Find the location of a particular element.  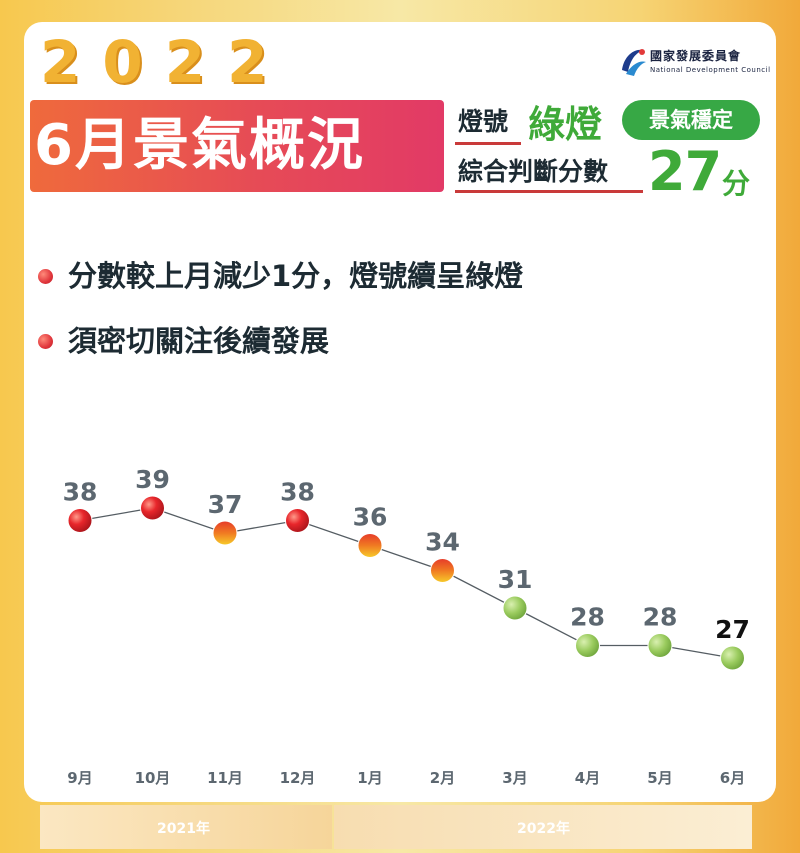

ndc-logo: 國家發展委員會 National Development Council is located at coordinates (694, 64).